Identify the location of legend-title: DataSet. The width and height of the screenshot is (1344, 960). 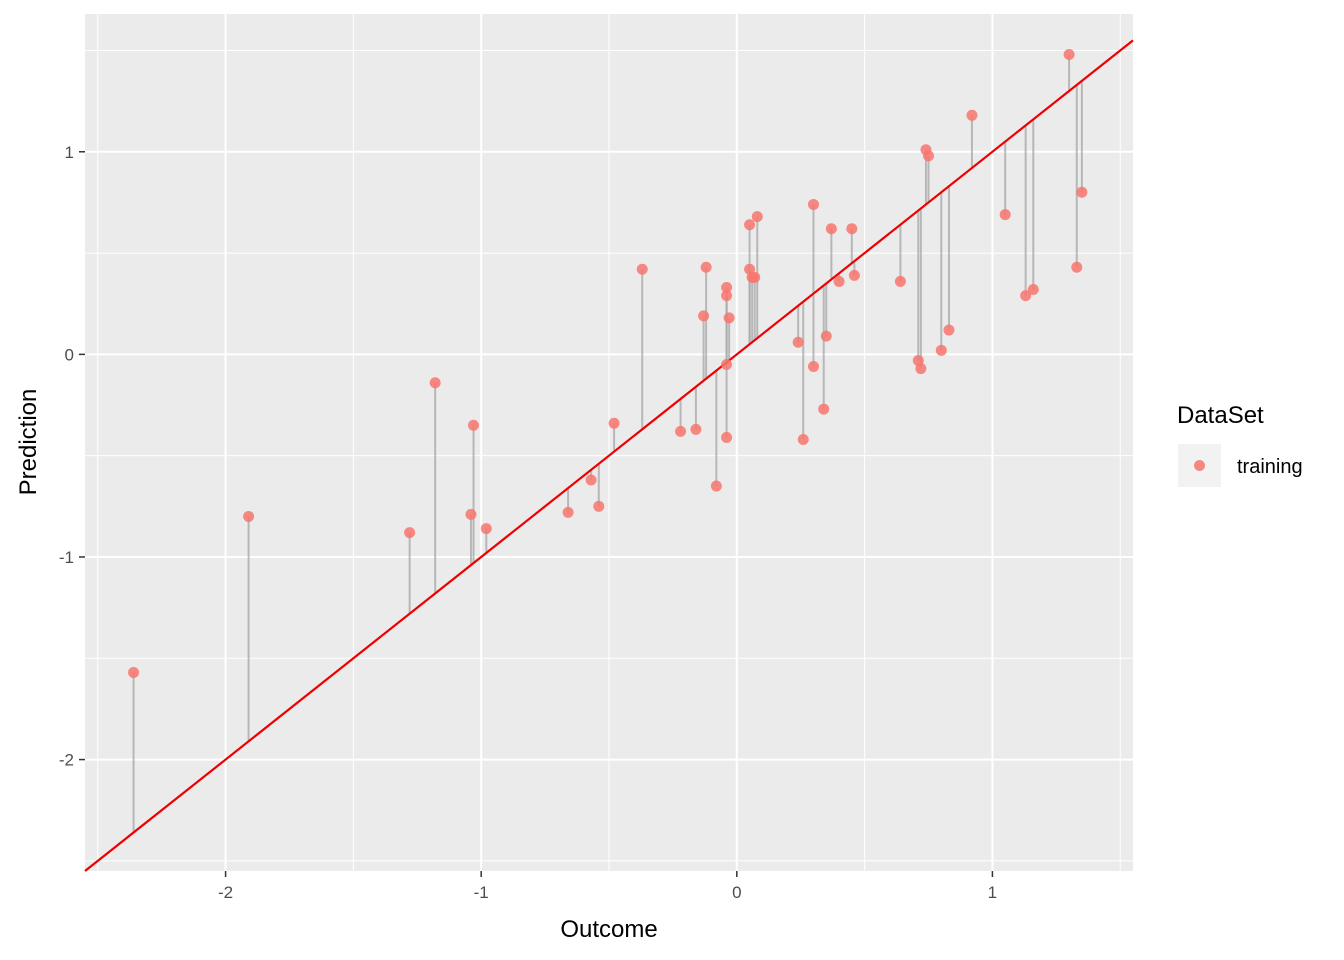
(1220, 415).